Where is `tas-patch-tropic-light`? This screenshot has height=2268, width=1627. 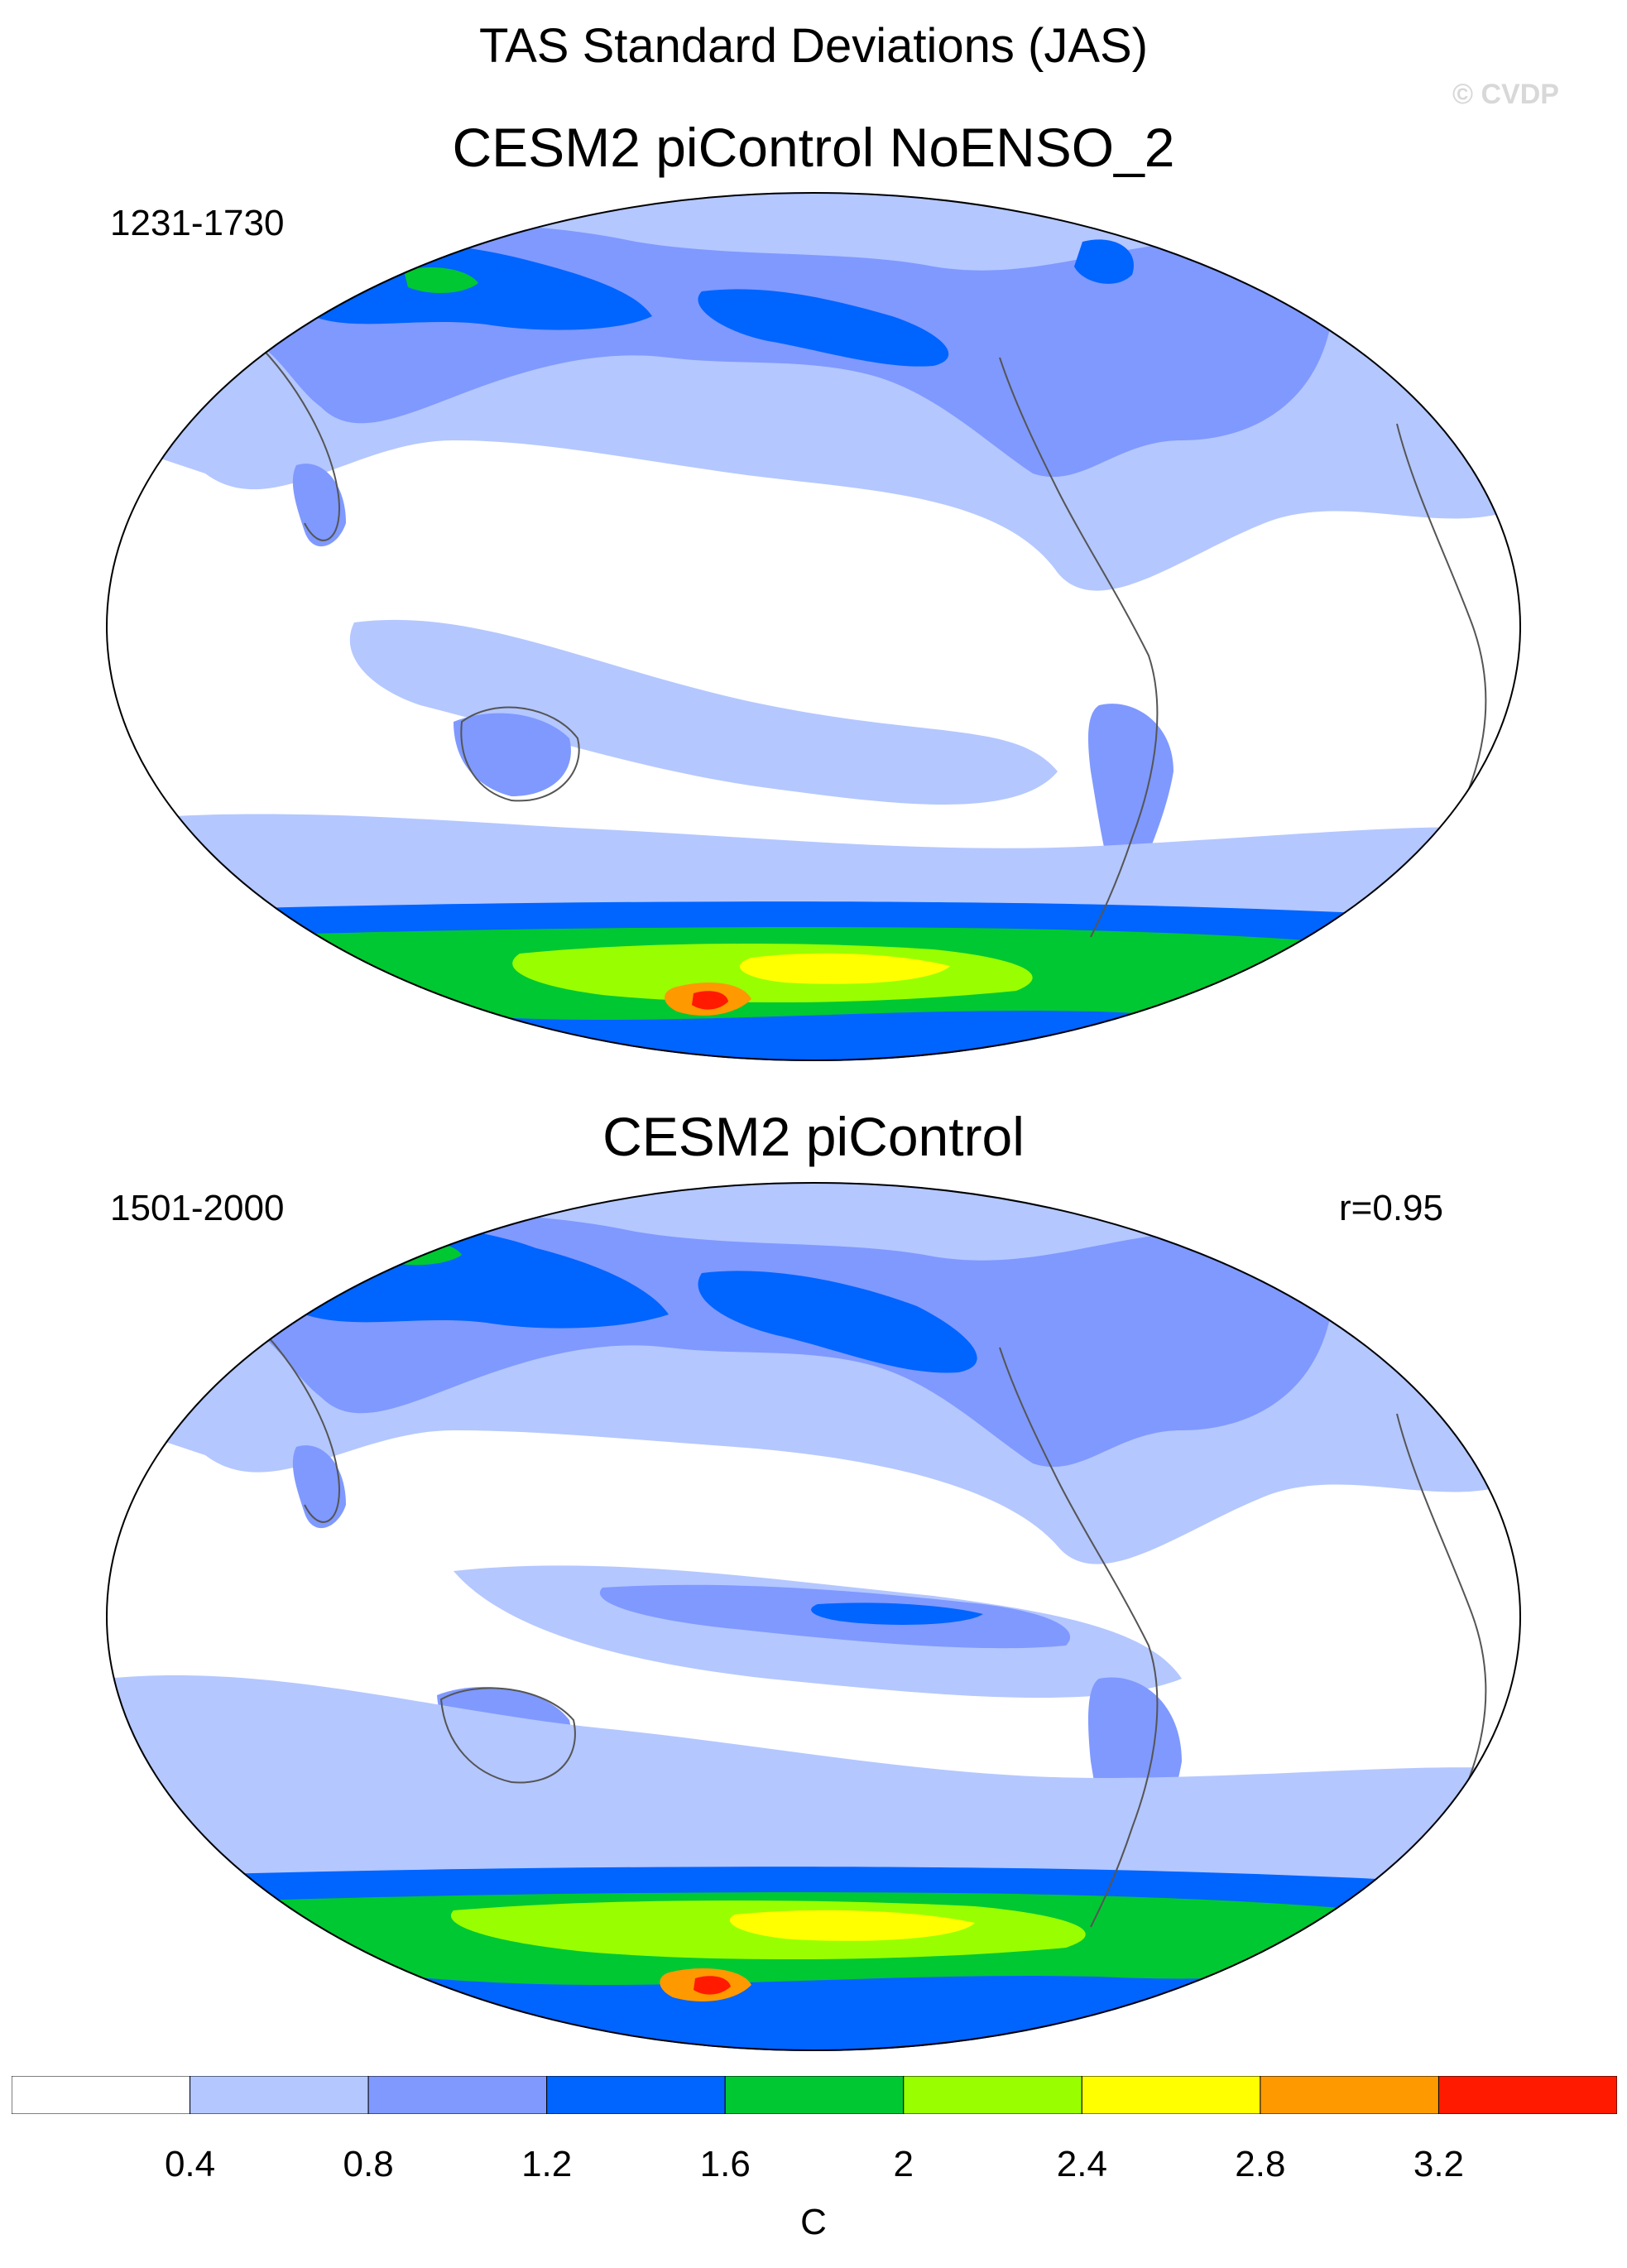 tas-patch-tropic-light is located at coordinates (703, 712).